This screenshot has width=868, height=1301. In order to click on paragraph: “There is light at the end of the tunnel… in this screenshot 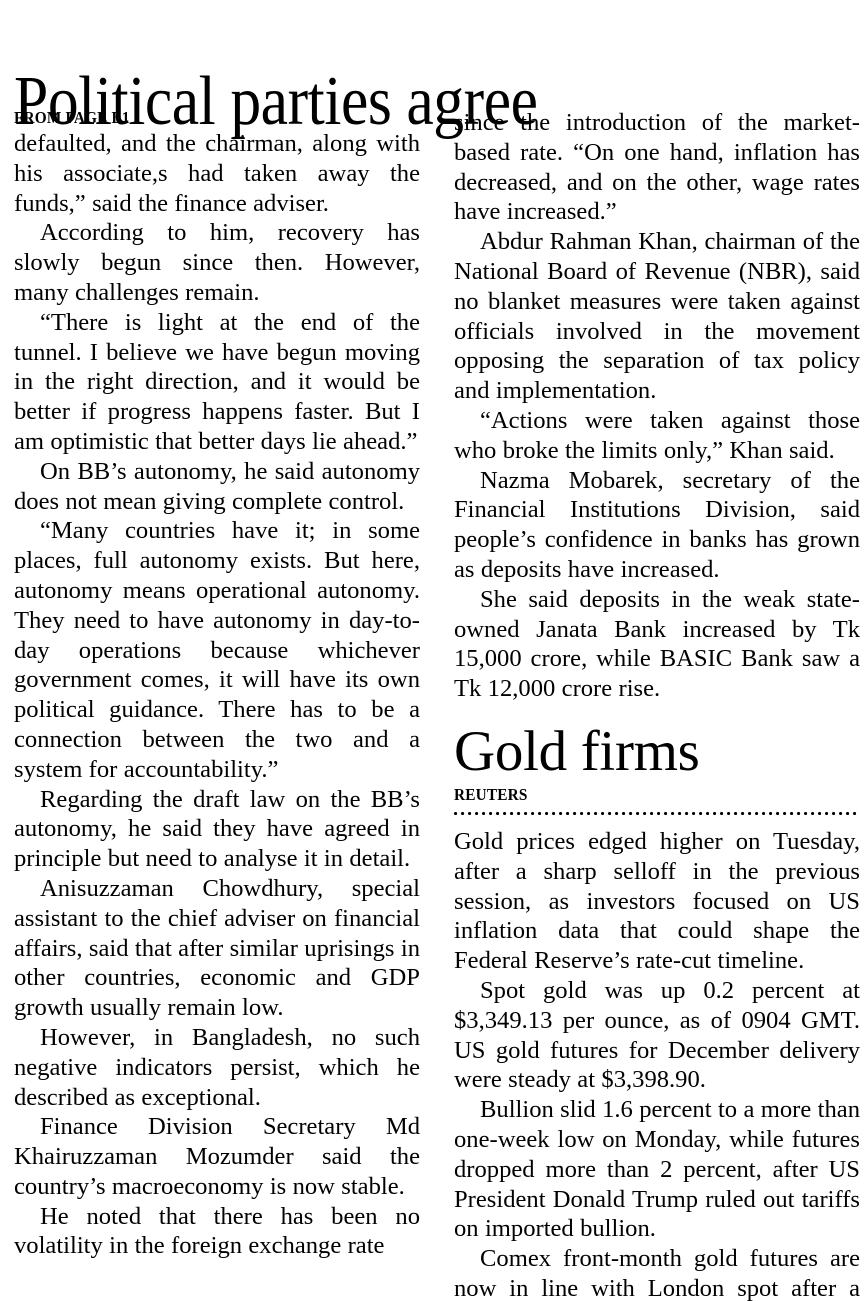, I will do `click(217, 381)`.